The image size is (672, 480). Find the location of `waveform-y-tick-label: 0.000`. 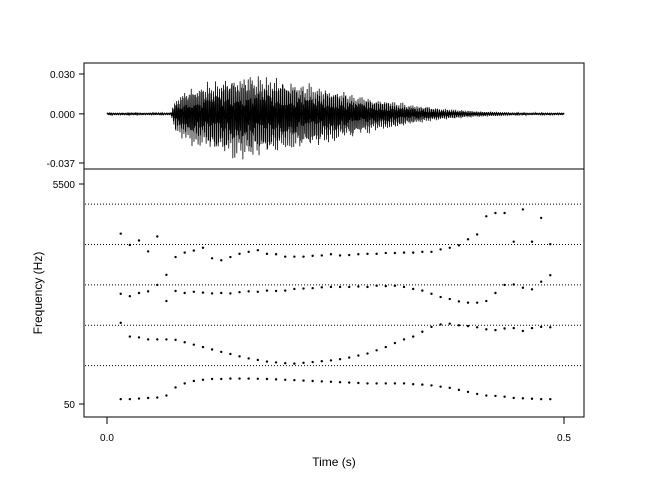

waveform-y-tick-label: 0.000 is located at coordinates (62, 115).